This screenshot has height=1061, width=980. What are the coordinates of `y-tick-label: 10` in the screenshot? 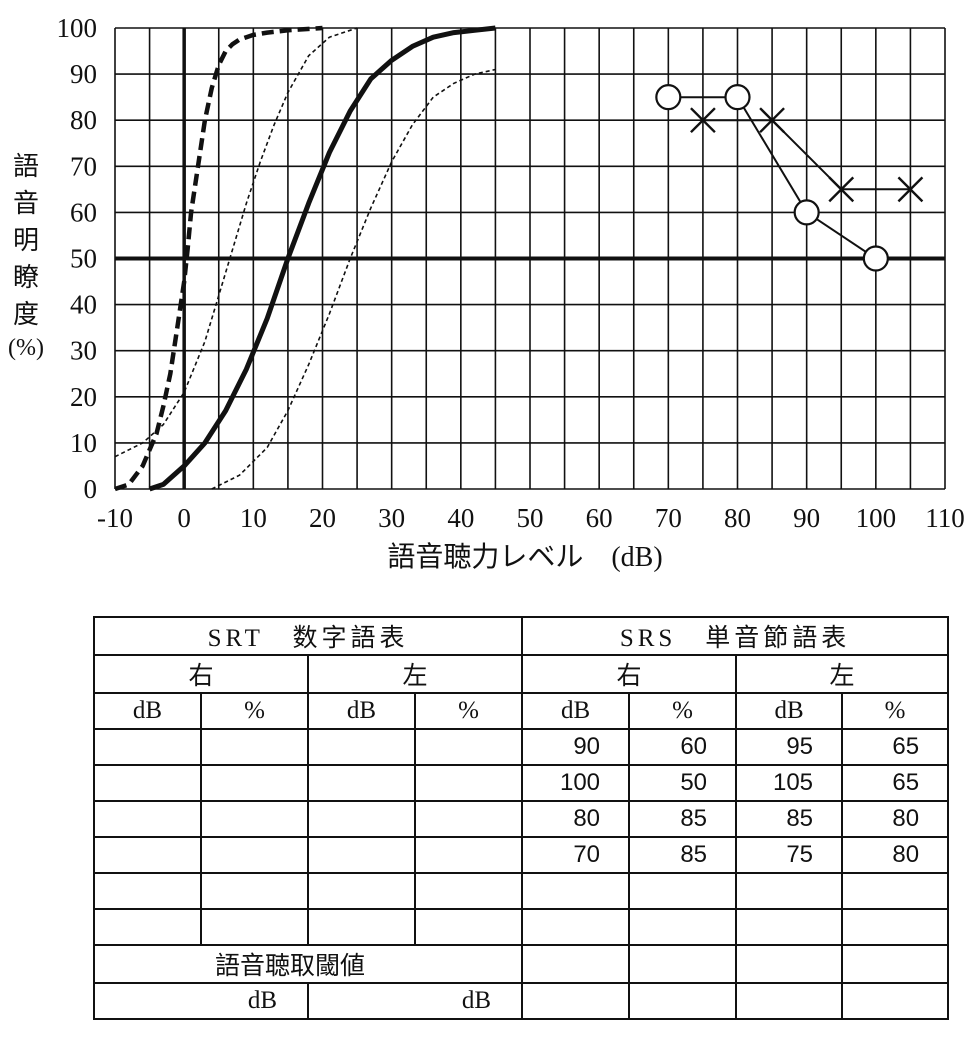 It's located at (83, 443).